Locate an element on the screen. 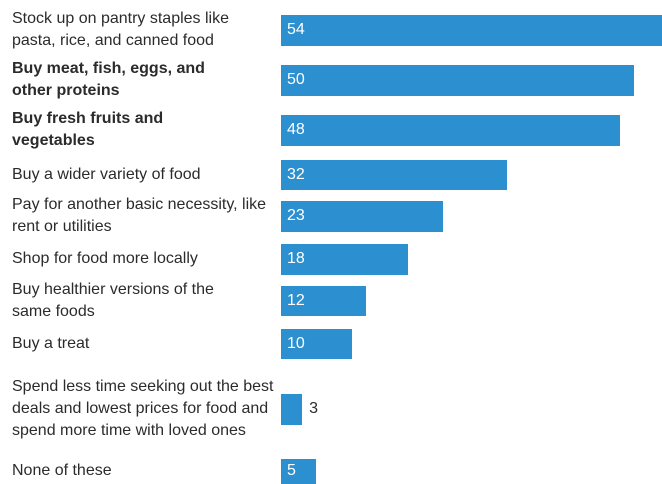 The image size is (662, 484). value-label: 32 is located at coordinates (296, 174).